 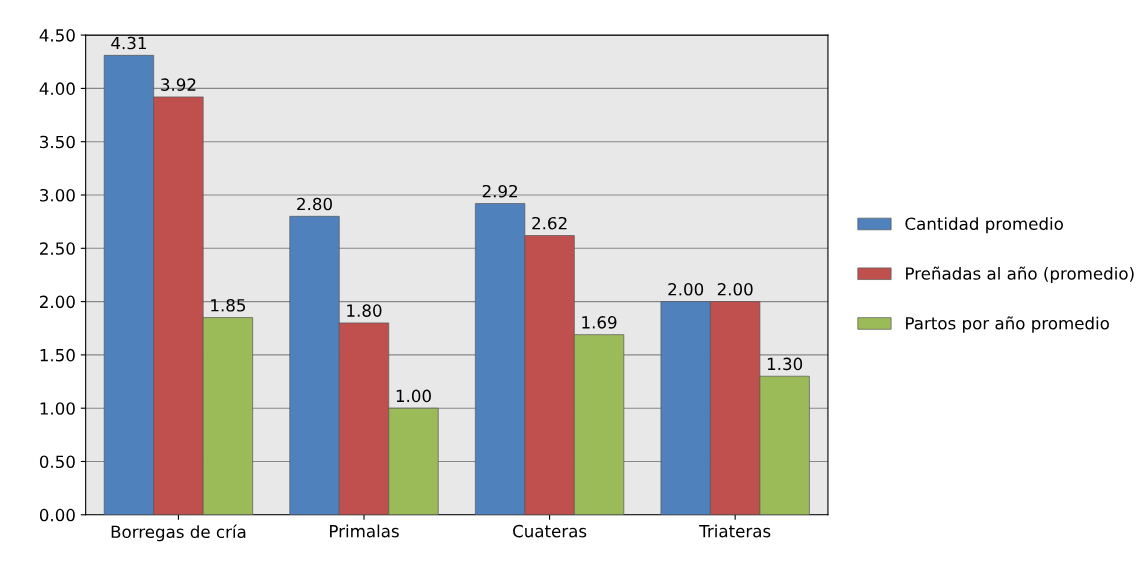 What do you see at coordinates (128, 43) in the screenshot?
I see `data-label: 4.31` at bounding box center [128, 43].